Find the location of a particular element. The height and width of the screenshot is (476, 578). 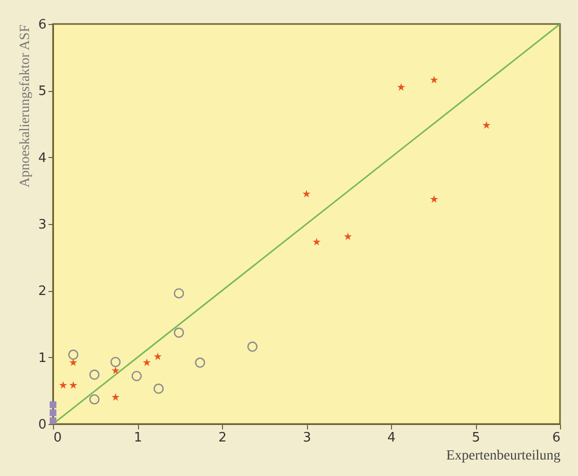

x-tick-label: 1 is located at coordinates (138, 438).